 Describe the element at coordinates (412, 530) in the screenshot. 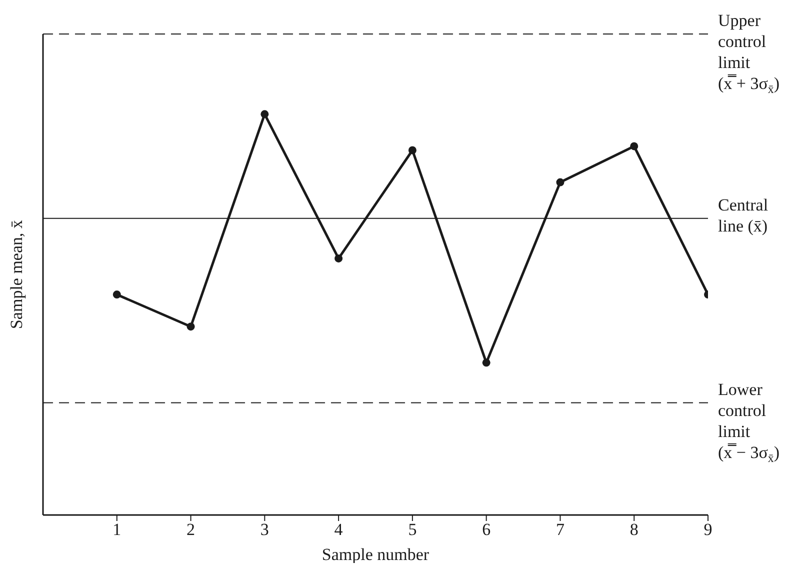

I see `x-tick-label: 5` at that location.